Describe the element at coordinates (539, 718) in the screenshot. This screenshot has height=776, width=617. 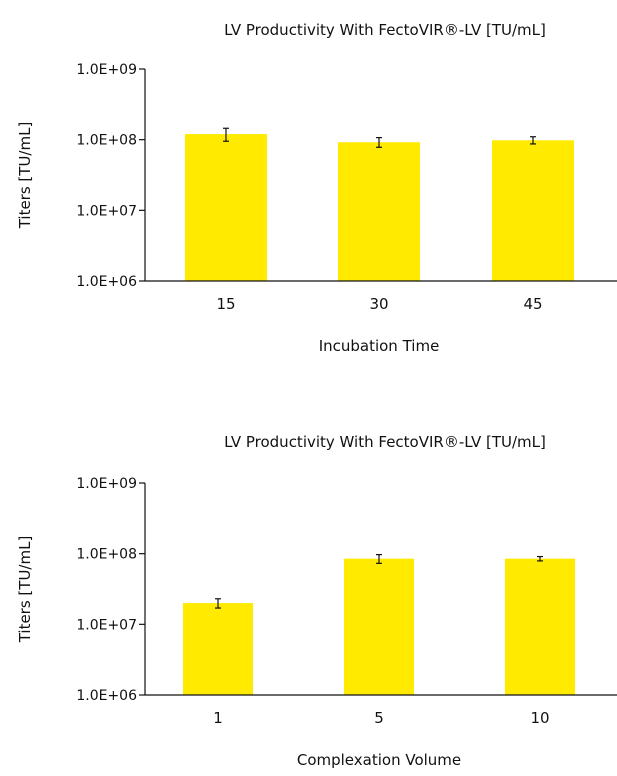
I see `x-tick-label: 10` at that location.